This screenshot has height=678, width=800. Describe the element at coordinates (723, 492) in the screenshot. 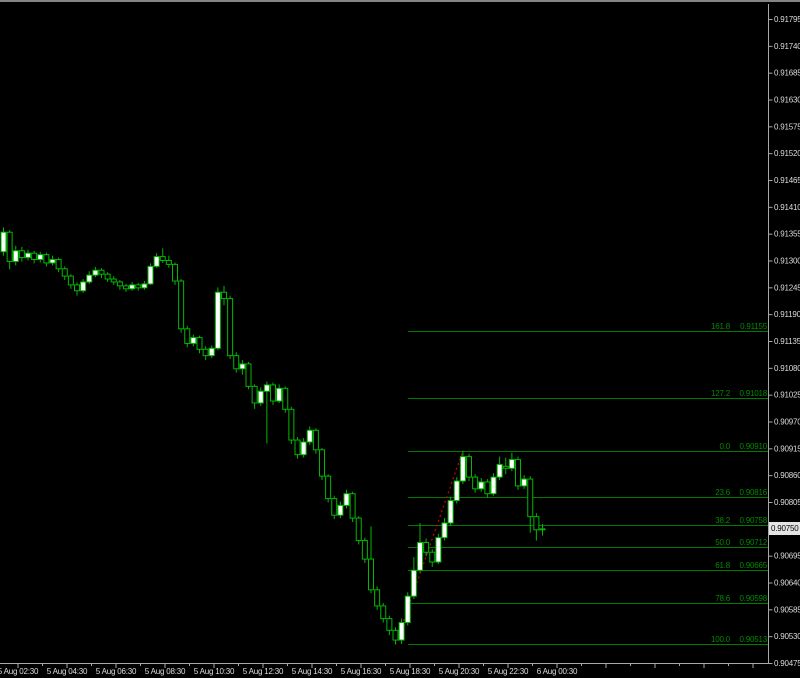

I see `fib-level-label: 23.6` at that location.